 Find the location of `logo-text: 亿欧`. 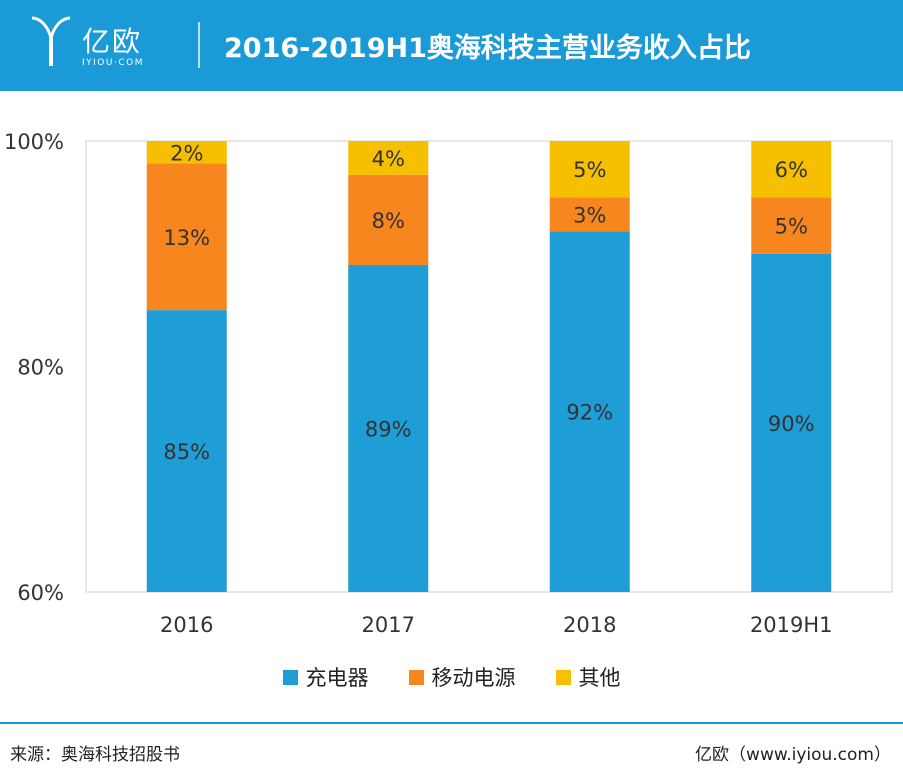

logo-text: 亿欧 is located at coordinates (112, 41).